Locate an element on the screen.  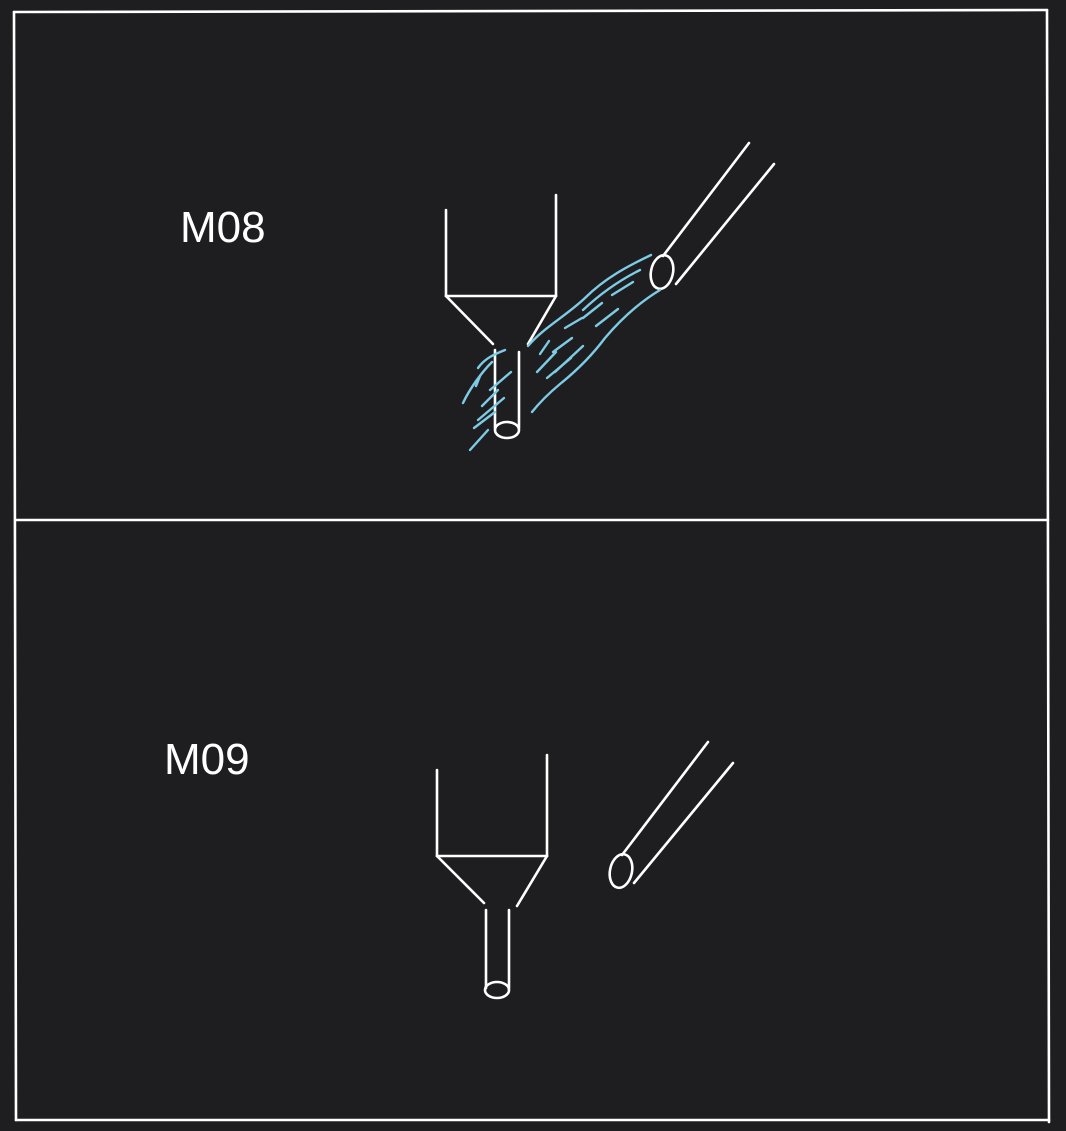
spindle-m08 is located at coordinates (501, 269).